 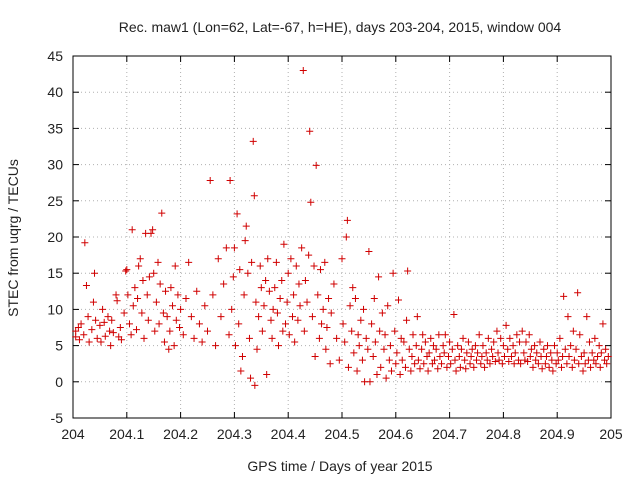 I want to click on x-tick-label: 204.2, so click(x=180, y=434).